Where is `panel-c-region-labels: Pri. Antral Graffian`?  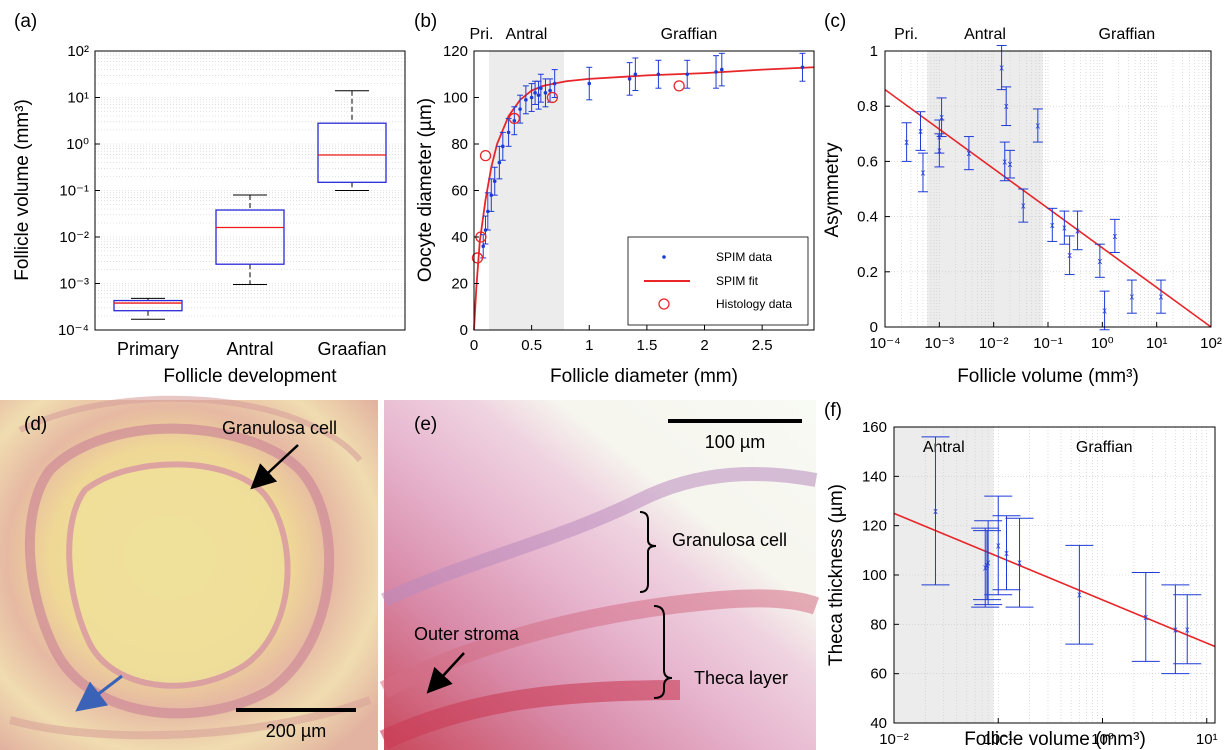
panel-c-region-labels: Pri. Antral Graffian is located at coordinates (1024, 34).